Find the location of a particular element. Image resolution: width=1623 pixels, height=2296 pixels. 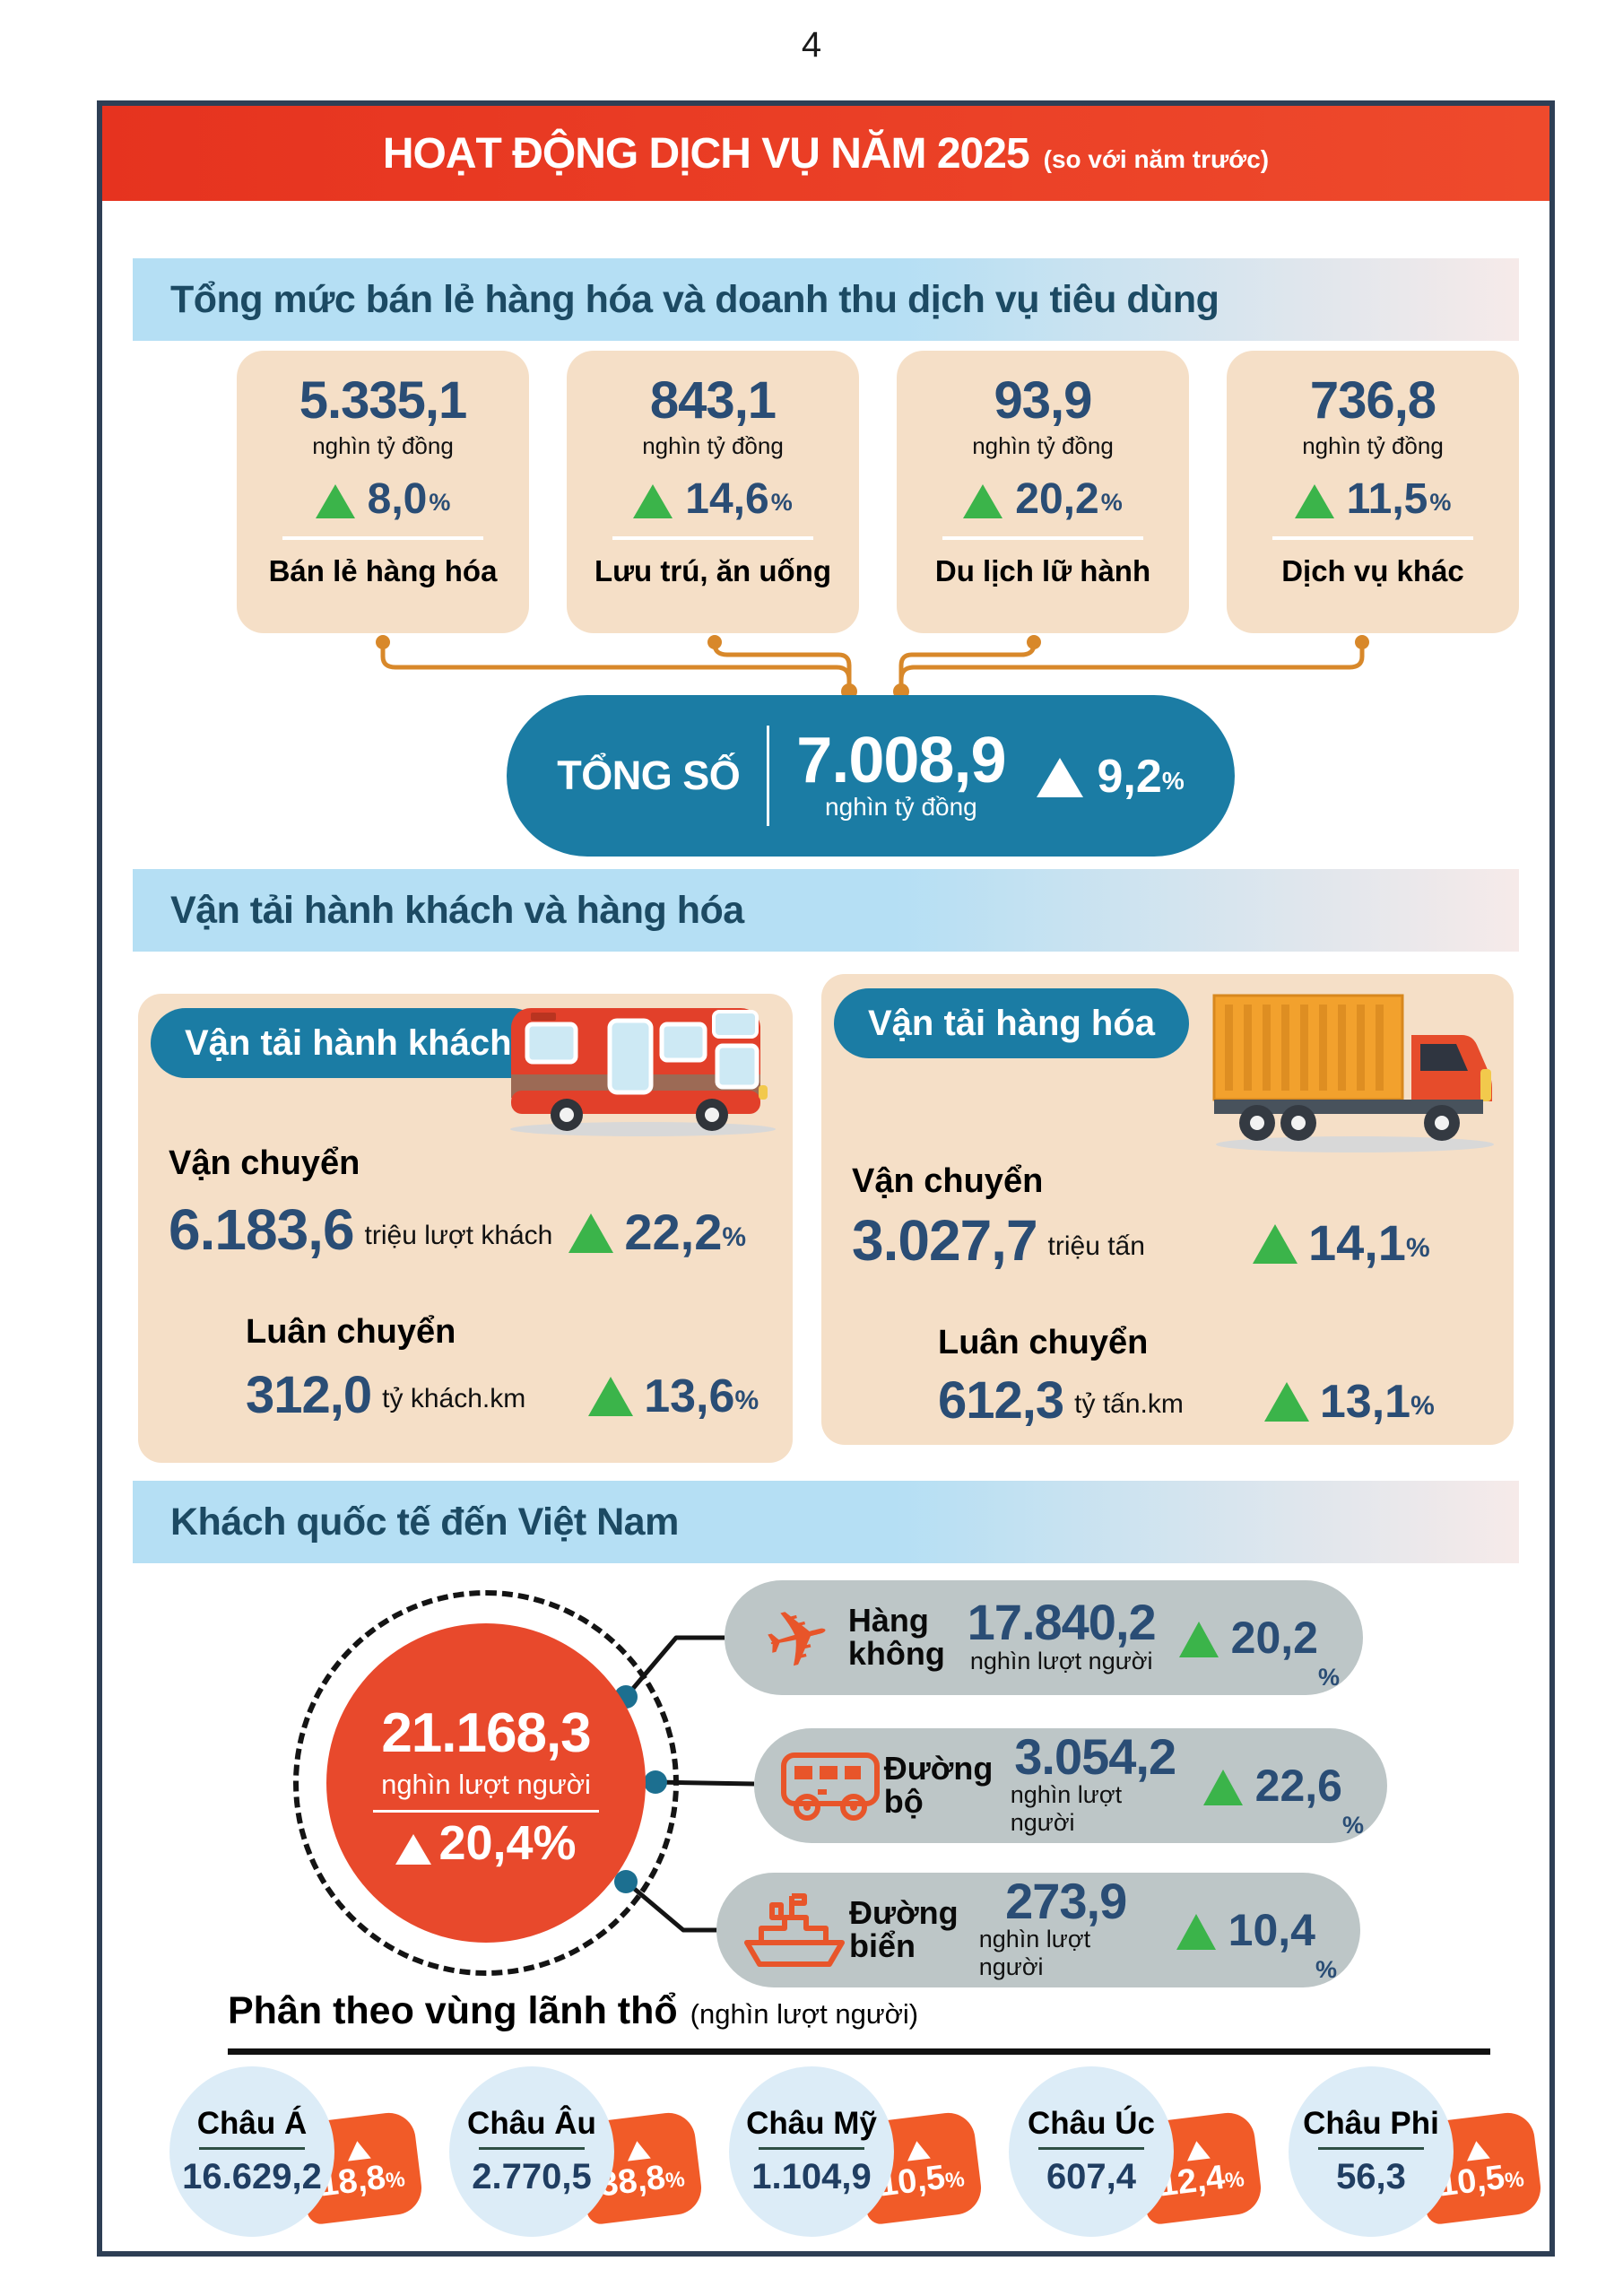

total-unit: nghìn tỷ đồng is located at coordinates (901, 807).